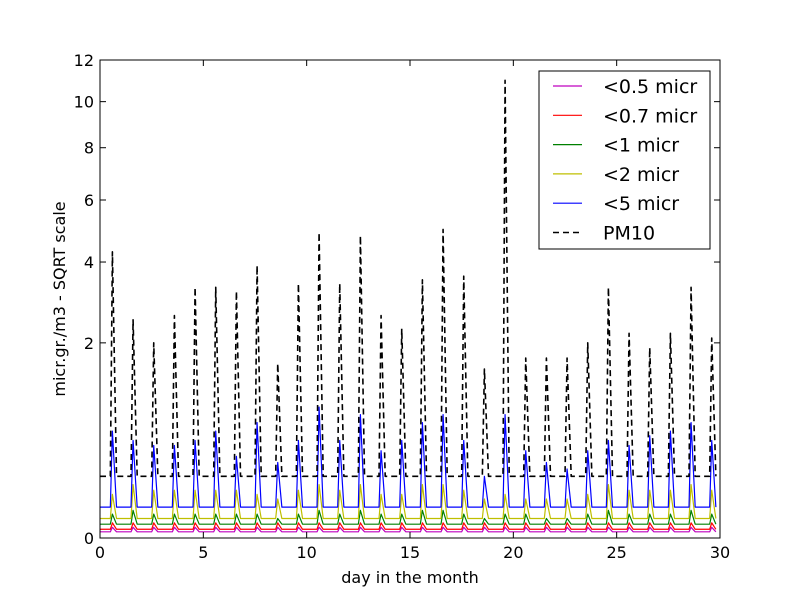 The width and height of the screenshot is (800, 604). Describe the element at coordinates (720, 552) in the screenshot. I see `x-tick-label: 30` at that location.